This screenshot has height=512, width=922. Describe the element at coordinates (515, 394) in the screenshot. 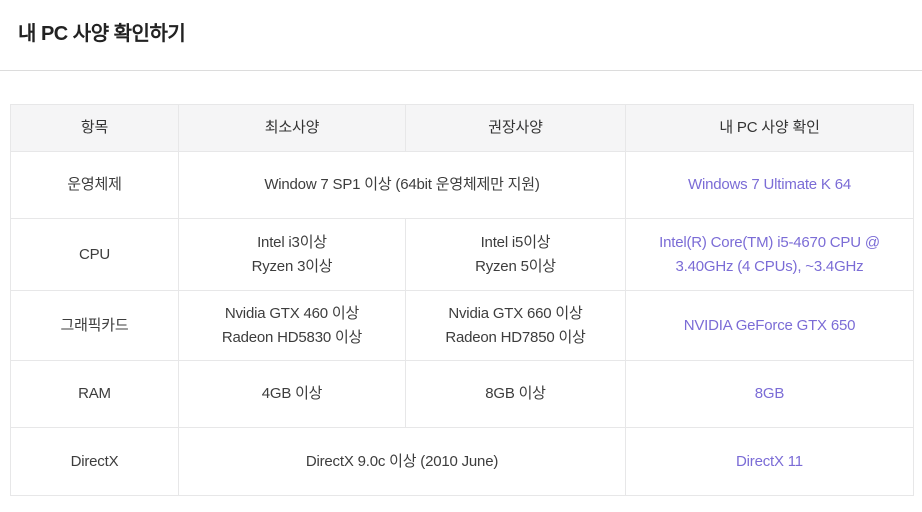

I see `ram-rec-value: 8GB 이상` at that location.